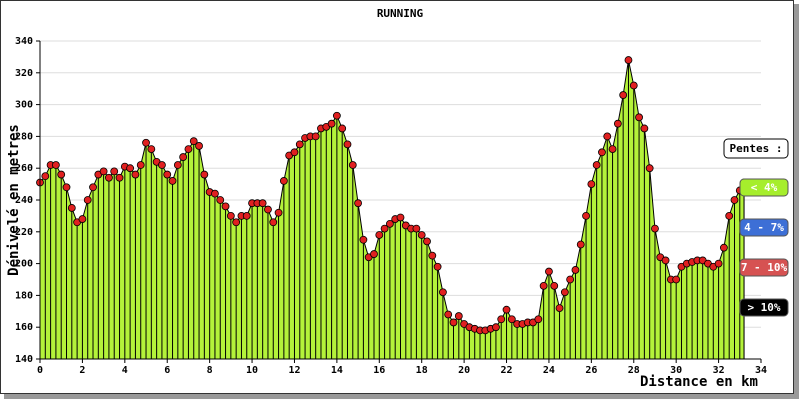  I want to click on legend-title-box, so click(756, 148).